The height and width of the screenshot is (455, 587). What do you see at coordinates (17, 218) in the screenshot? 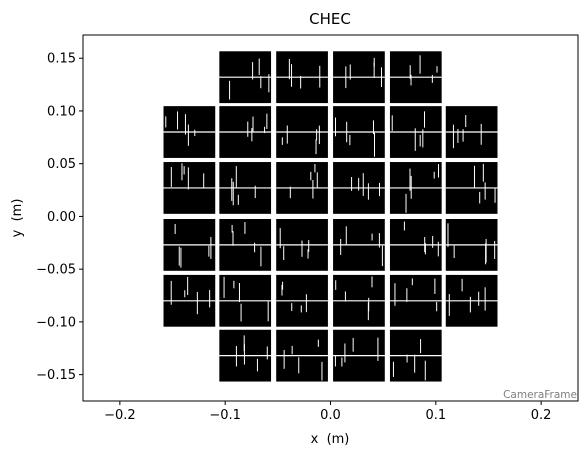
I see `y-axis-label: y (m)` at bounding box center [17, 218].